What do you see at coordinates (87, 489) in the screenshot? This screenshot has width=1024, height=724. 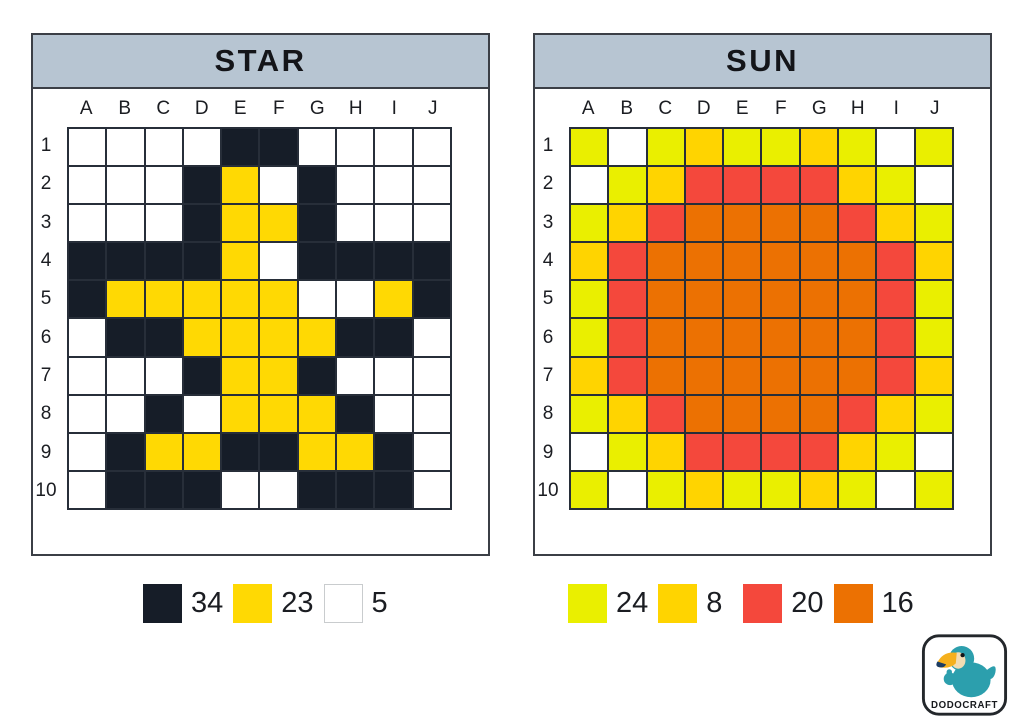 I see `grid-cell-A10` at bounding box center [87, 489].